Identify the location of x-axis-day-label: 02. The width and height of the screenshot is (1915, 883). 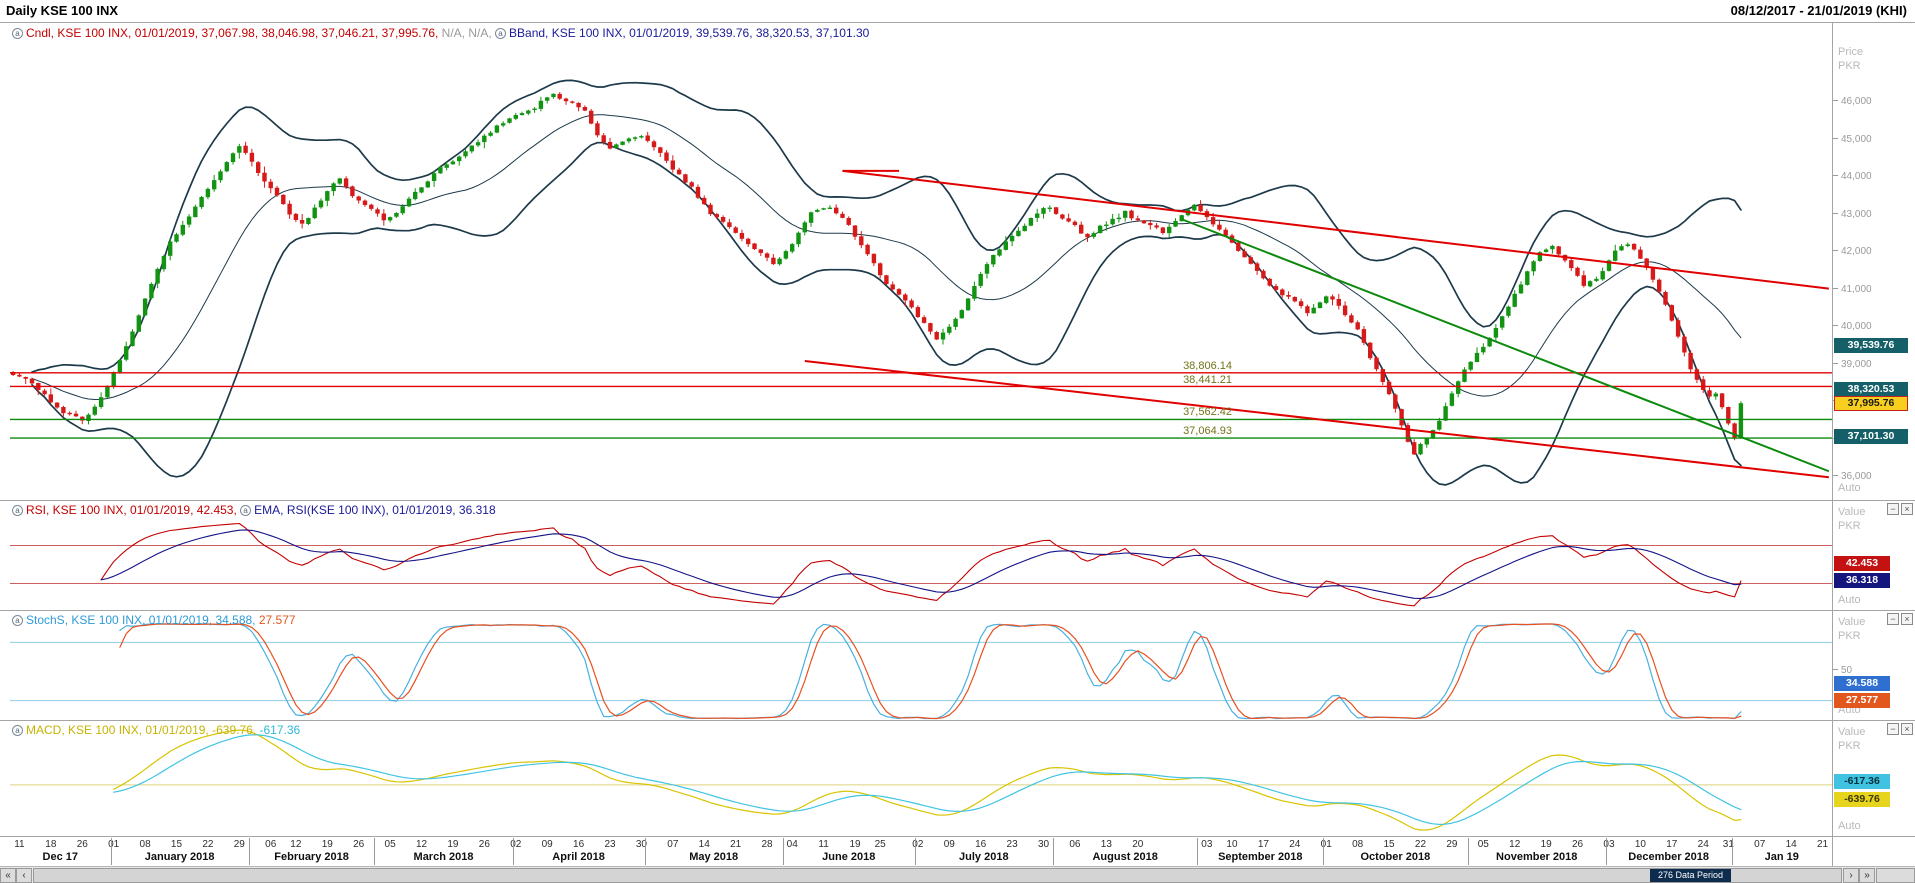
(918, 844).